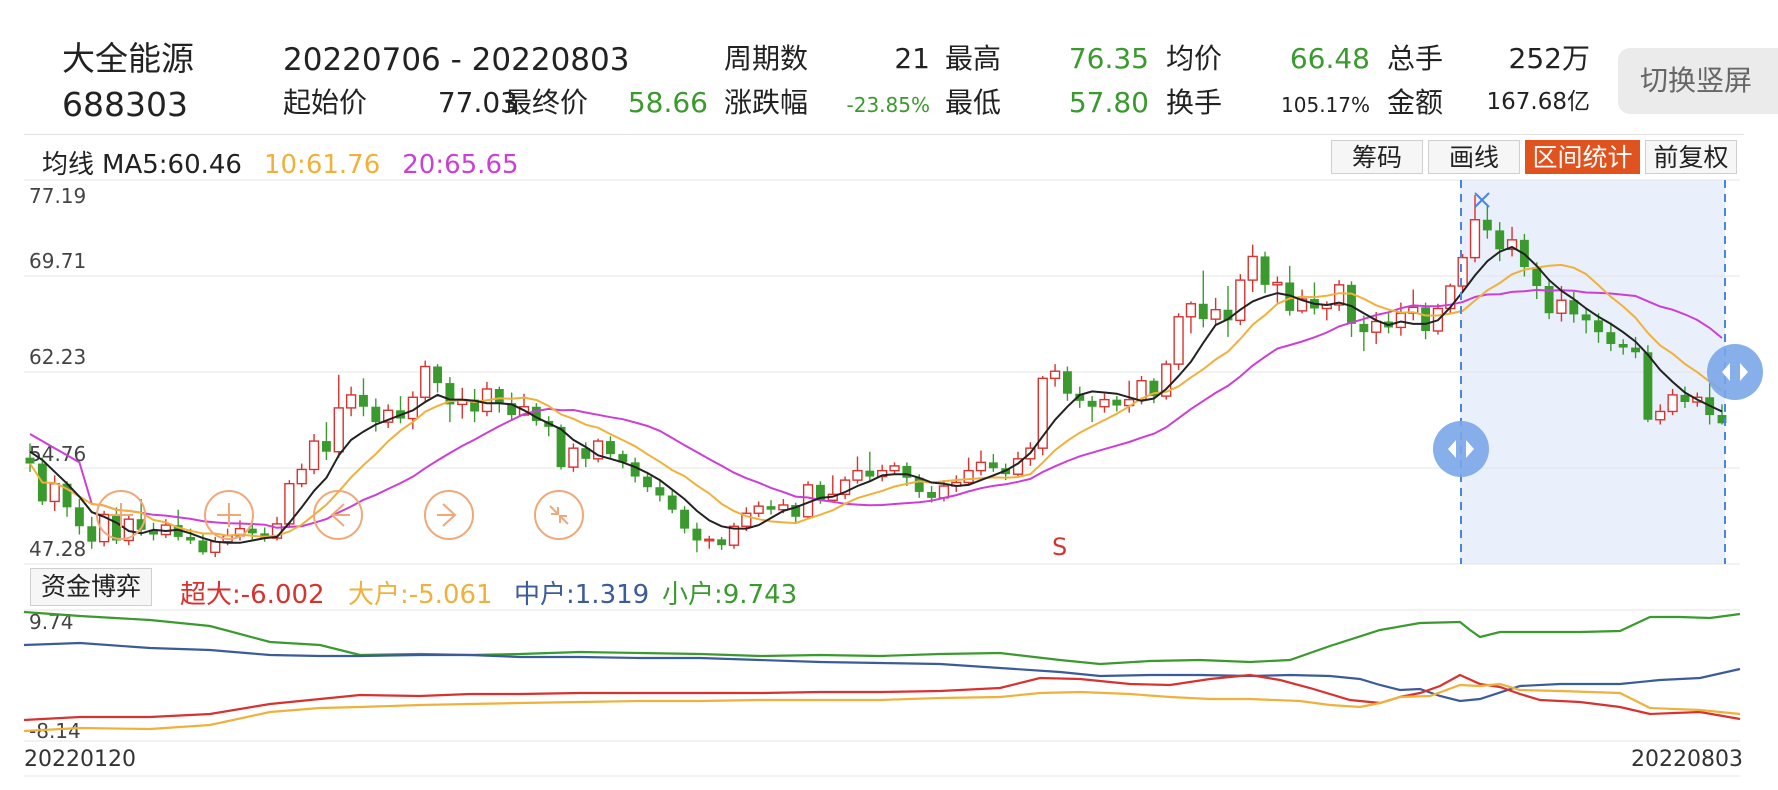 This screenshot has width=1778, height=790. What do you see at coordinates (338, 515) in the screenshot?
I see `arrow-left-icon` at bounding box center [338, 515].